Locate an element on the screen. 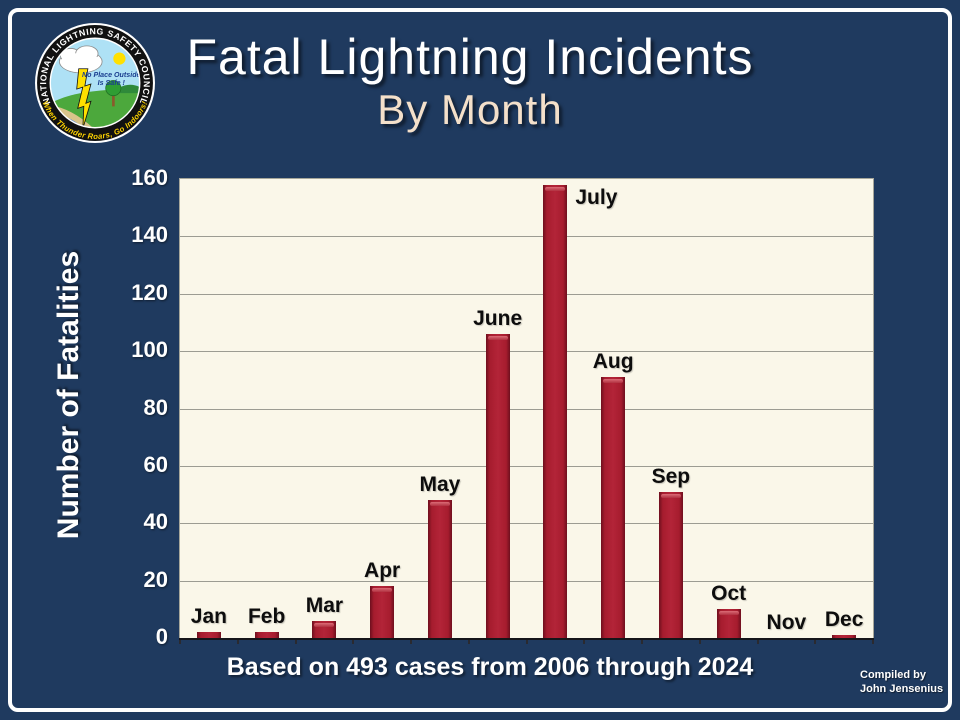 This screenshot has width=960, height=720. title-block: Fatal Lightning Incidents By Month is located at coordinates (470, 81).